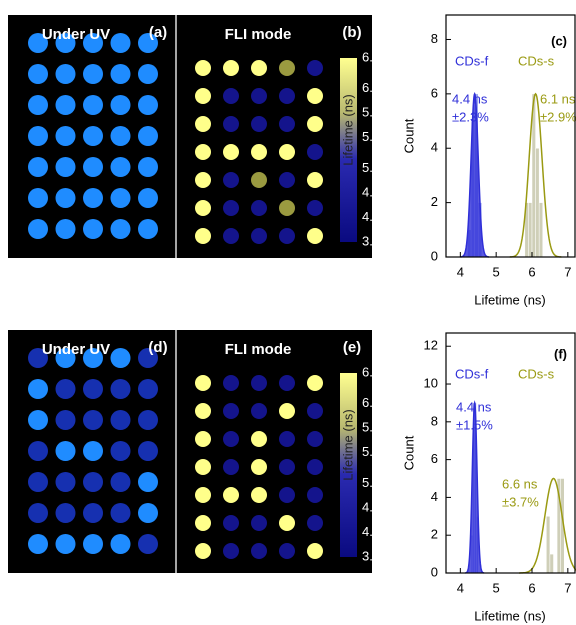  I want to click on y-tick-label: 4, so click(434, 496).